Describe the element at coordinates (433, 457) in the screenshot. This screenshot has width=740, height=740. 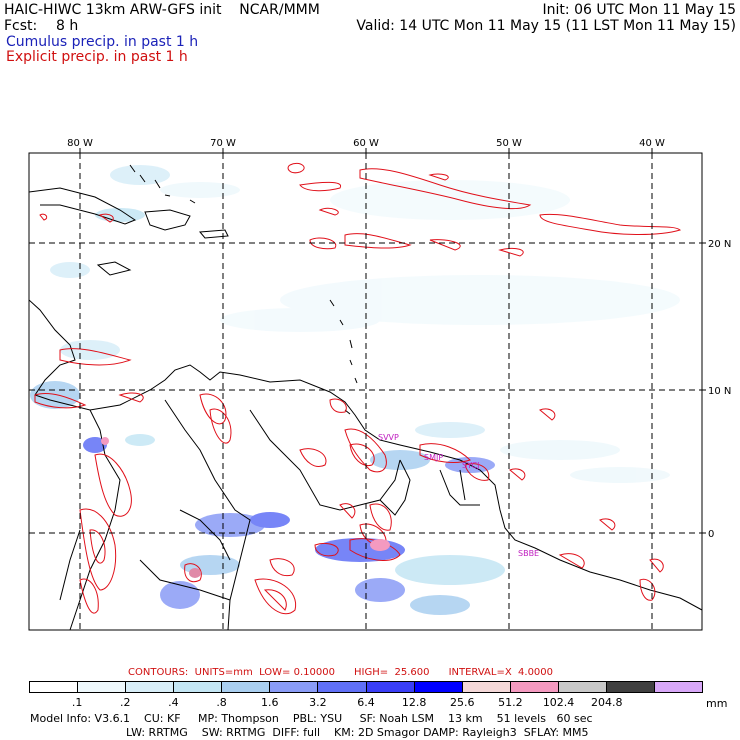
I see `station-label: SMJP` at that location.